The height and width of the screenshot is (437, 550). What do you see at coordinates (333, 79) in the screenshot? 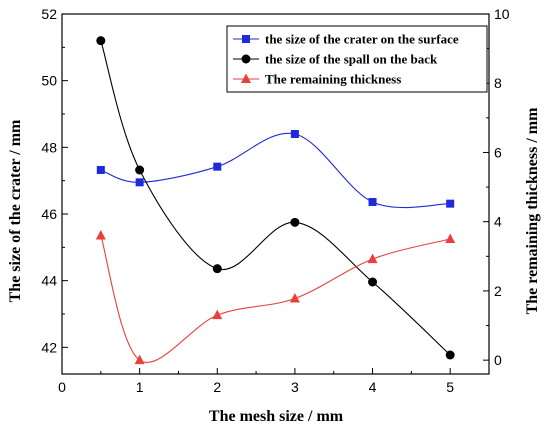
I see `legend-label-2: The remaining thickness` at bounding box center [333, 79].